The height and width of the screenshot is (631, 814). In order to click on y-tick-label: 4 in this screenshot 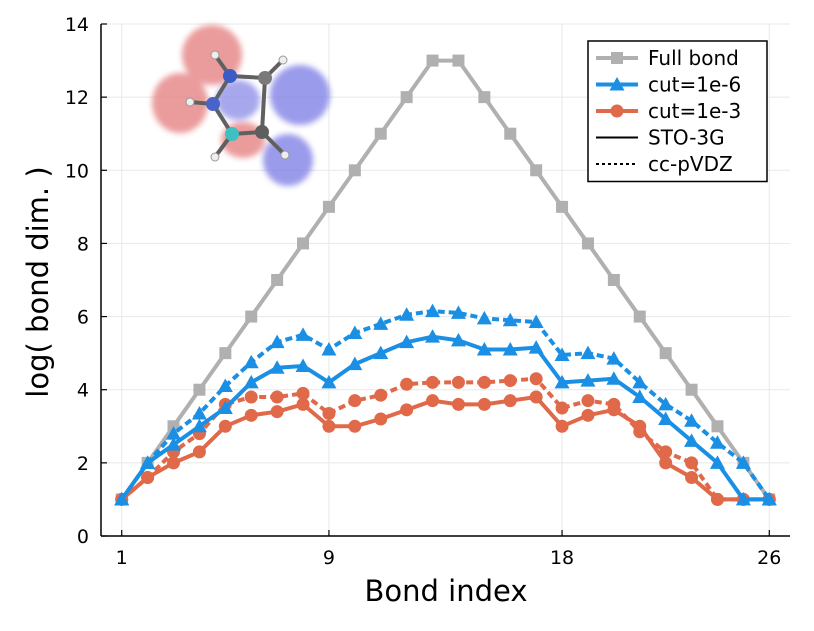, I will do `click(83, 391)`.